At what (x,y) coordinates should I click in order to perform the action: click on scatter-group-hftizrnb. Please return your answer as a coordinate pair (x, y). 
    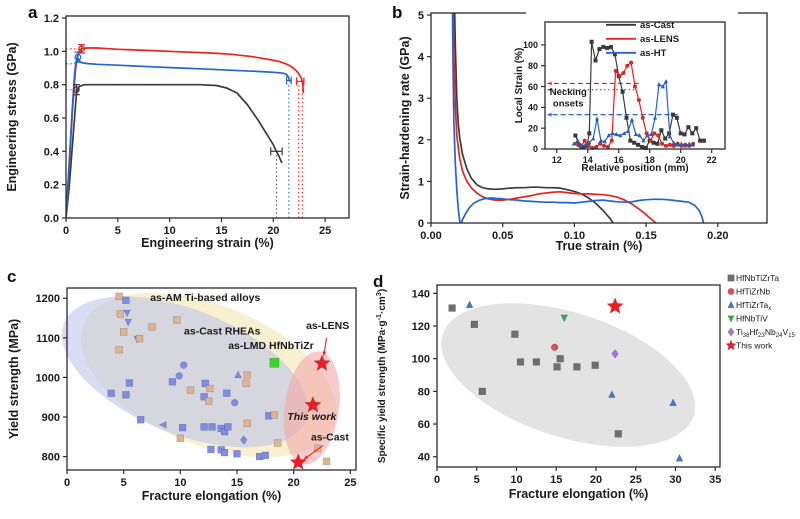
    Looking at the image, I should click on (555, 347).